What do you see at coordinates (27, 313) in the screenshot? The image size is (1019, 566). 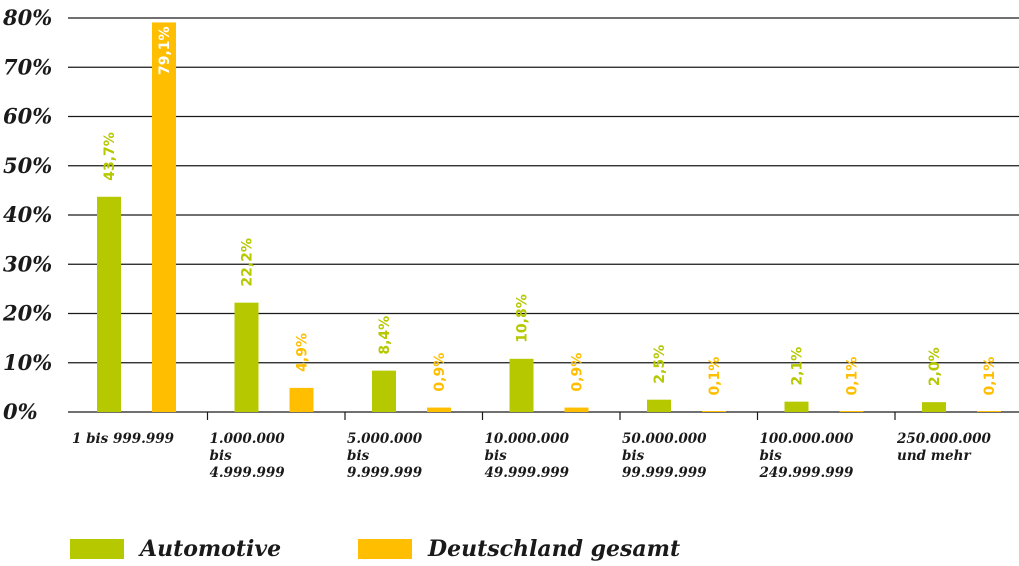 I see `y-tick-label: 20%` at bounding box center [27, 313].